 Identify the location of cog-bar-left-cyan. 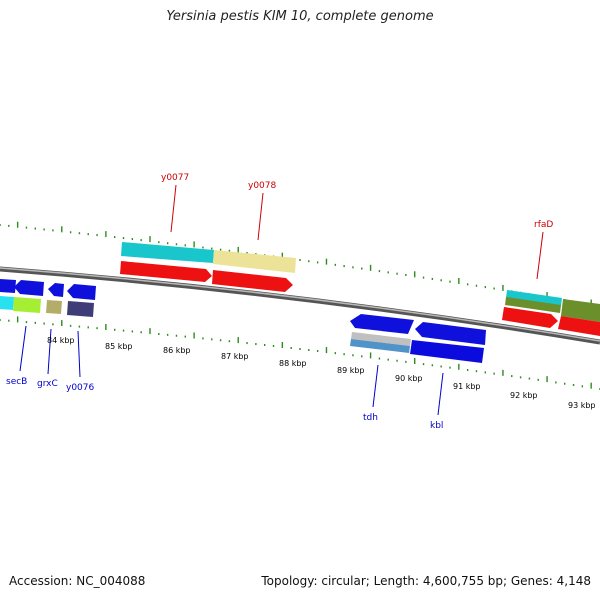
(7, 303).